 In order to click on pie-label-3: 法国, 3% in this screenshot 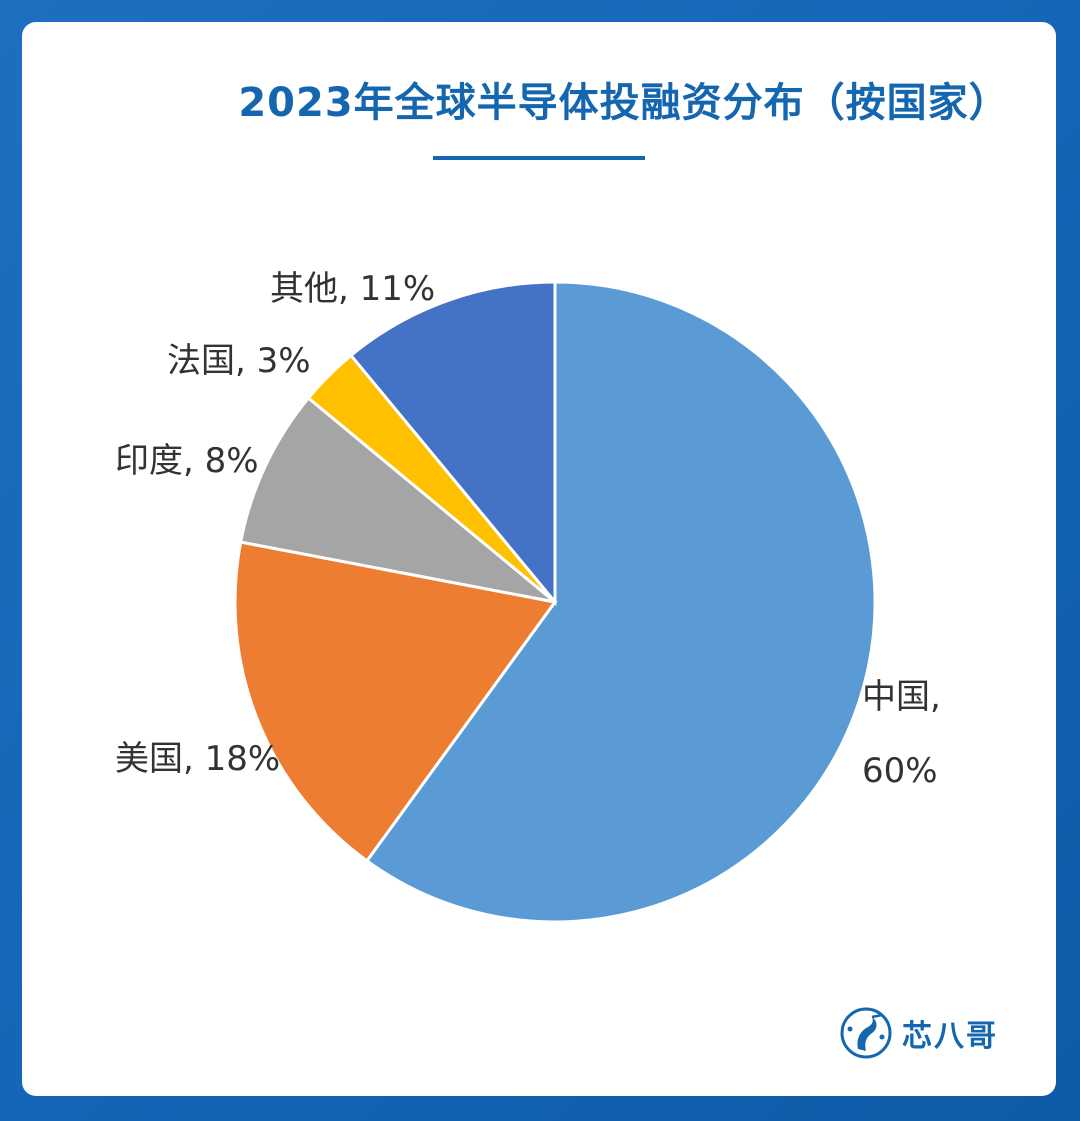, I will do `click(239, 361)`.